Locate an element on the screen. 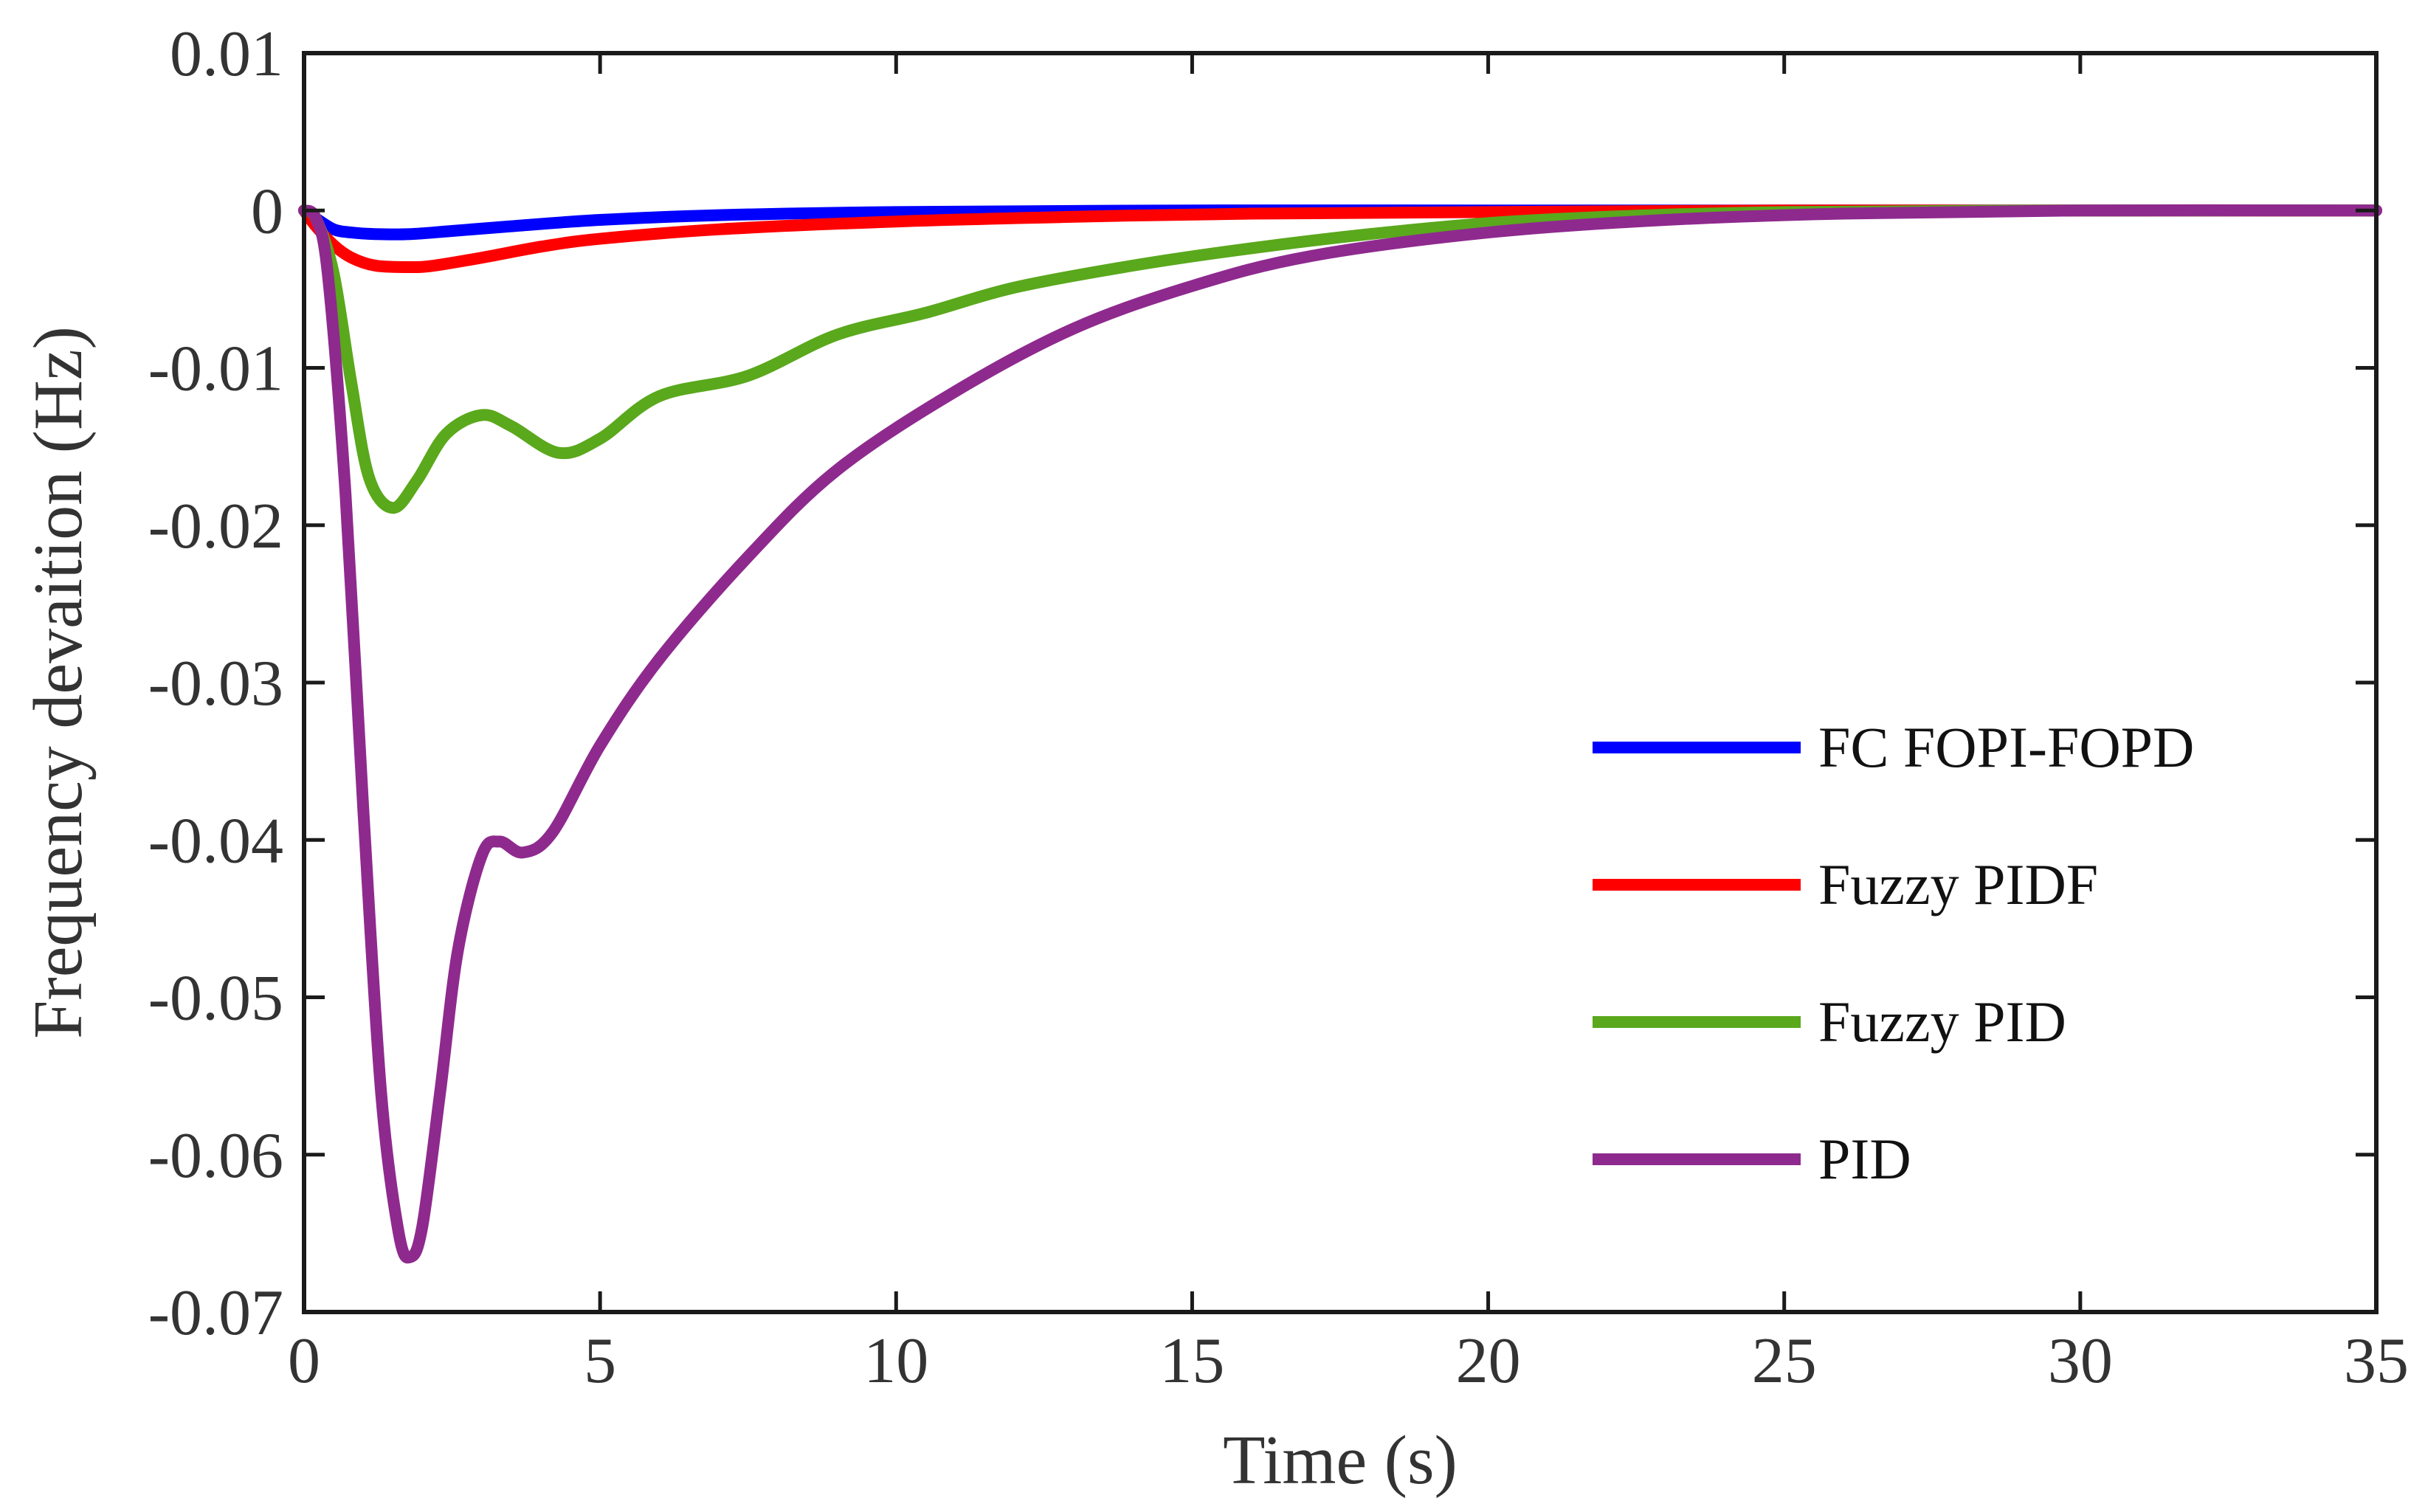 The height and width of the screenshot is (1512, 2425). y-tick-labels: 0.01 0 -0.01 -0.02 -0.03 -0.04 -0.05 -0.06 -0.07 is located at coordinates (215, 684).